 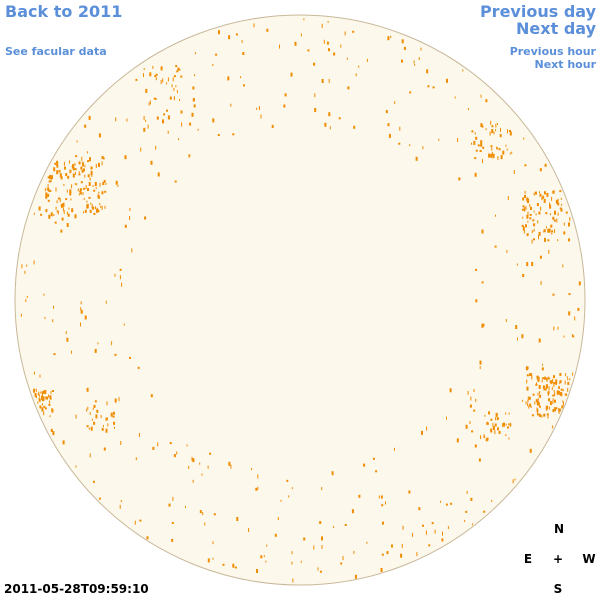 I want to click on next-hour-link: Next hour, so click(x=565, y=64).